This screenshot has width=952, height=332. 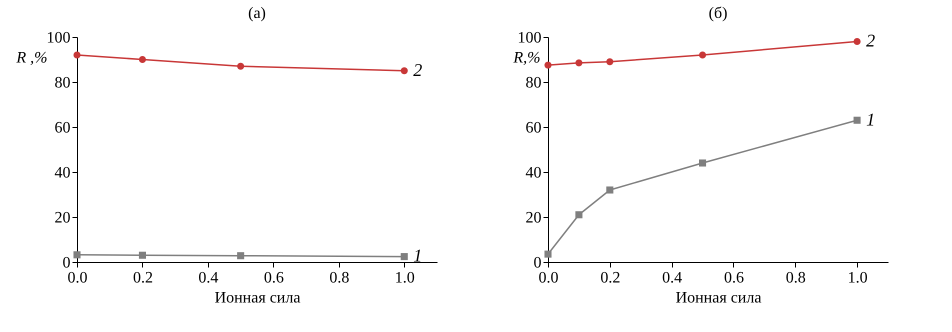 What do you see at coordinates (526, 58) in the screenshot?
I see `y-axis-title: R,%` at bounding box center [526, 58].